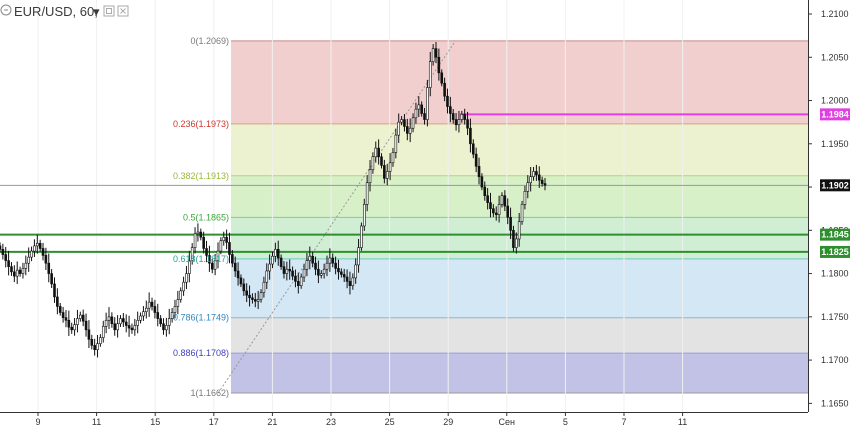 The height and width of the screenshot is (429, 850). I want to click on price-tick-label: 1.2050, so click(835, 57).